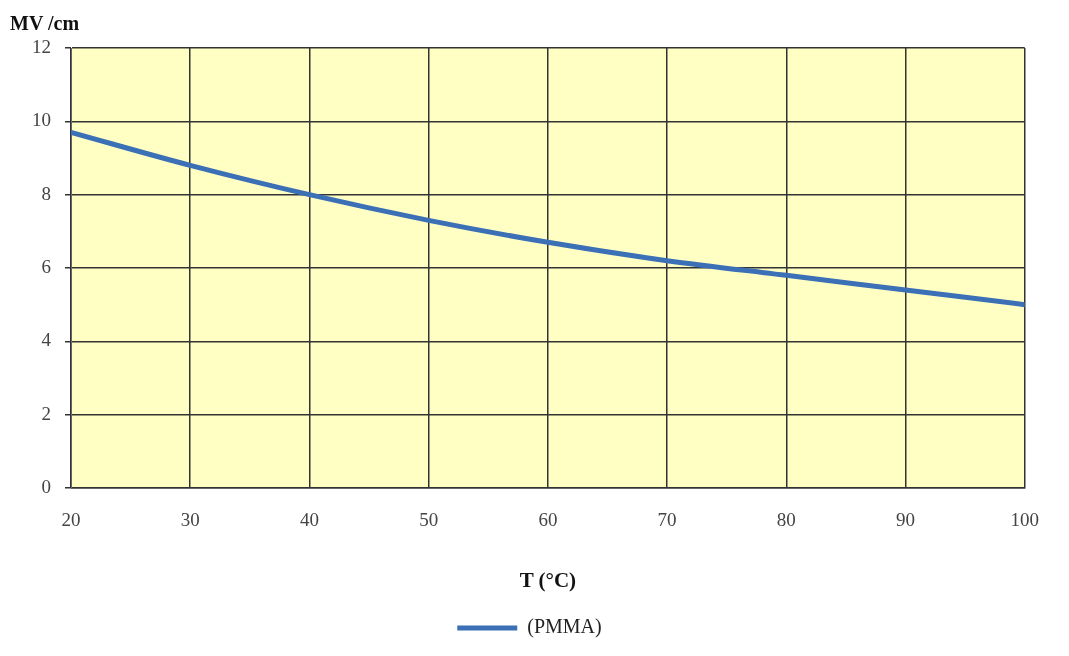  I want to click on y-axis-title: MV /cm, so click(45, 23).